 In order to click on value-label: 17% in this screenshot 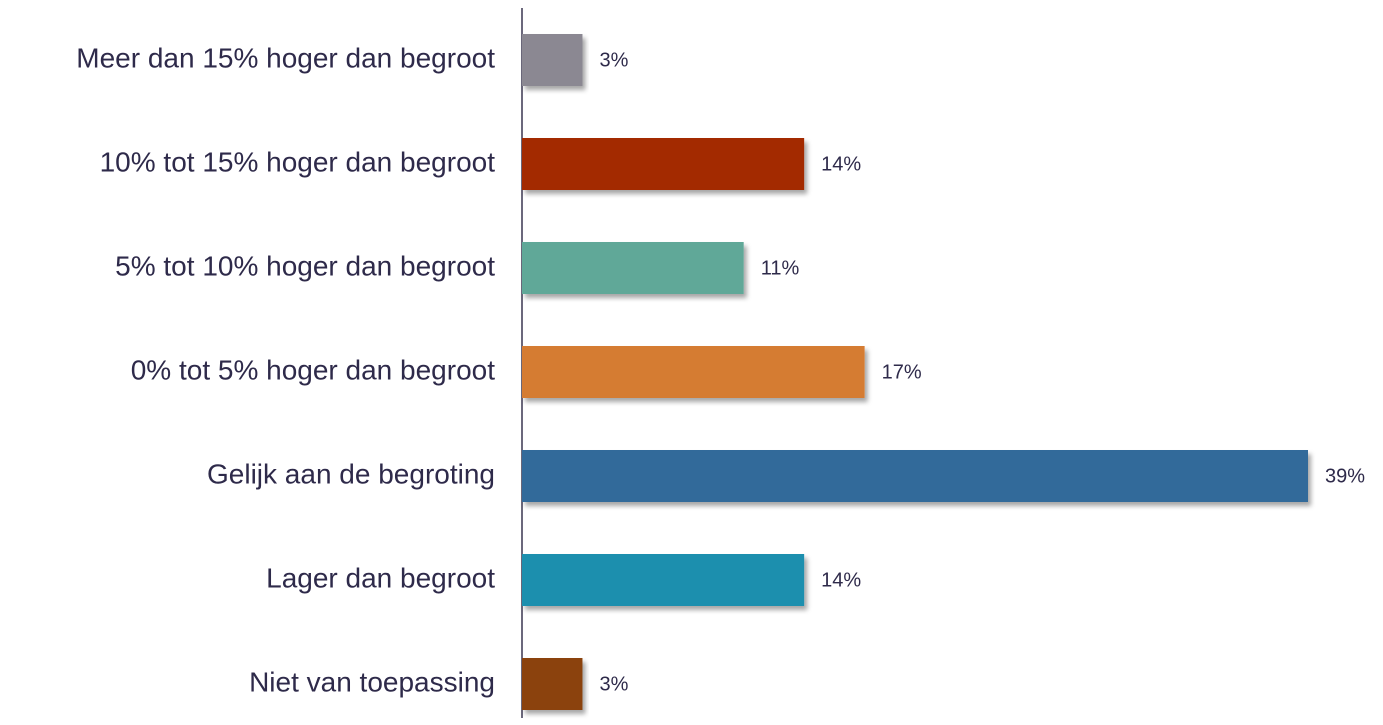, I will do `click(902, 372)`.